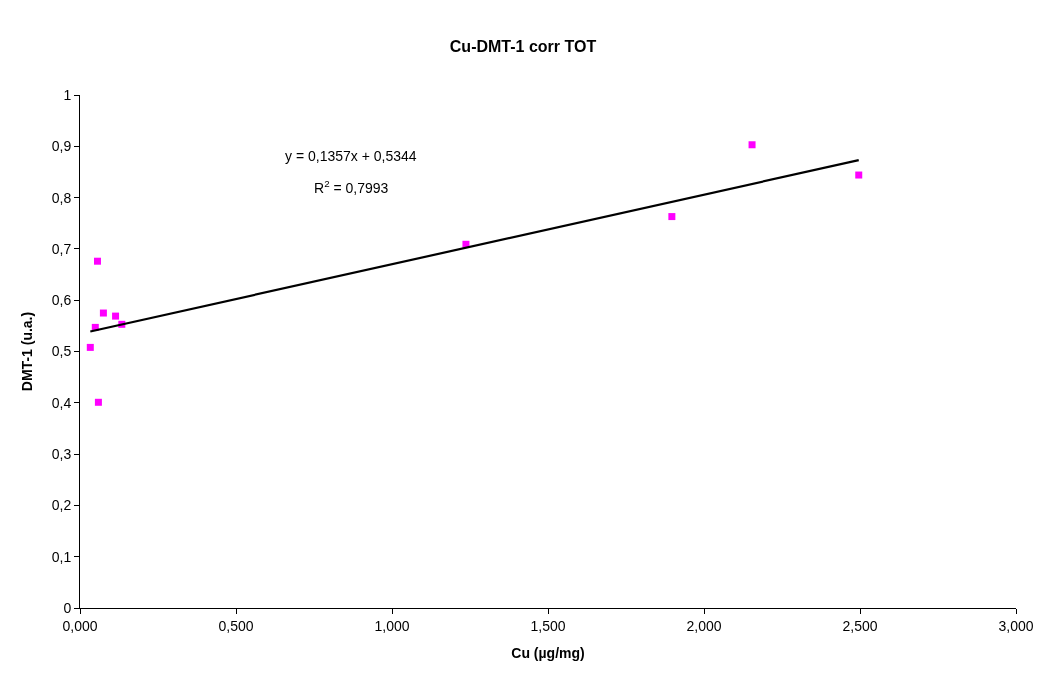 The width and height of the screenshot is (1046, 678). Describe the element at coordinates (80, 625) in the screenshot. I see `x-tick-label: 0,000` at that location.